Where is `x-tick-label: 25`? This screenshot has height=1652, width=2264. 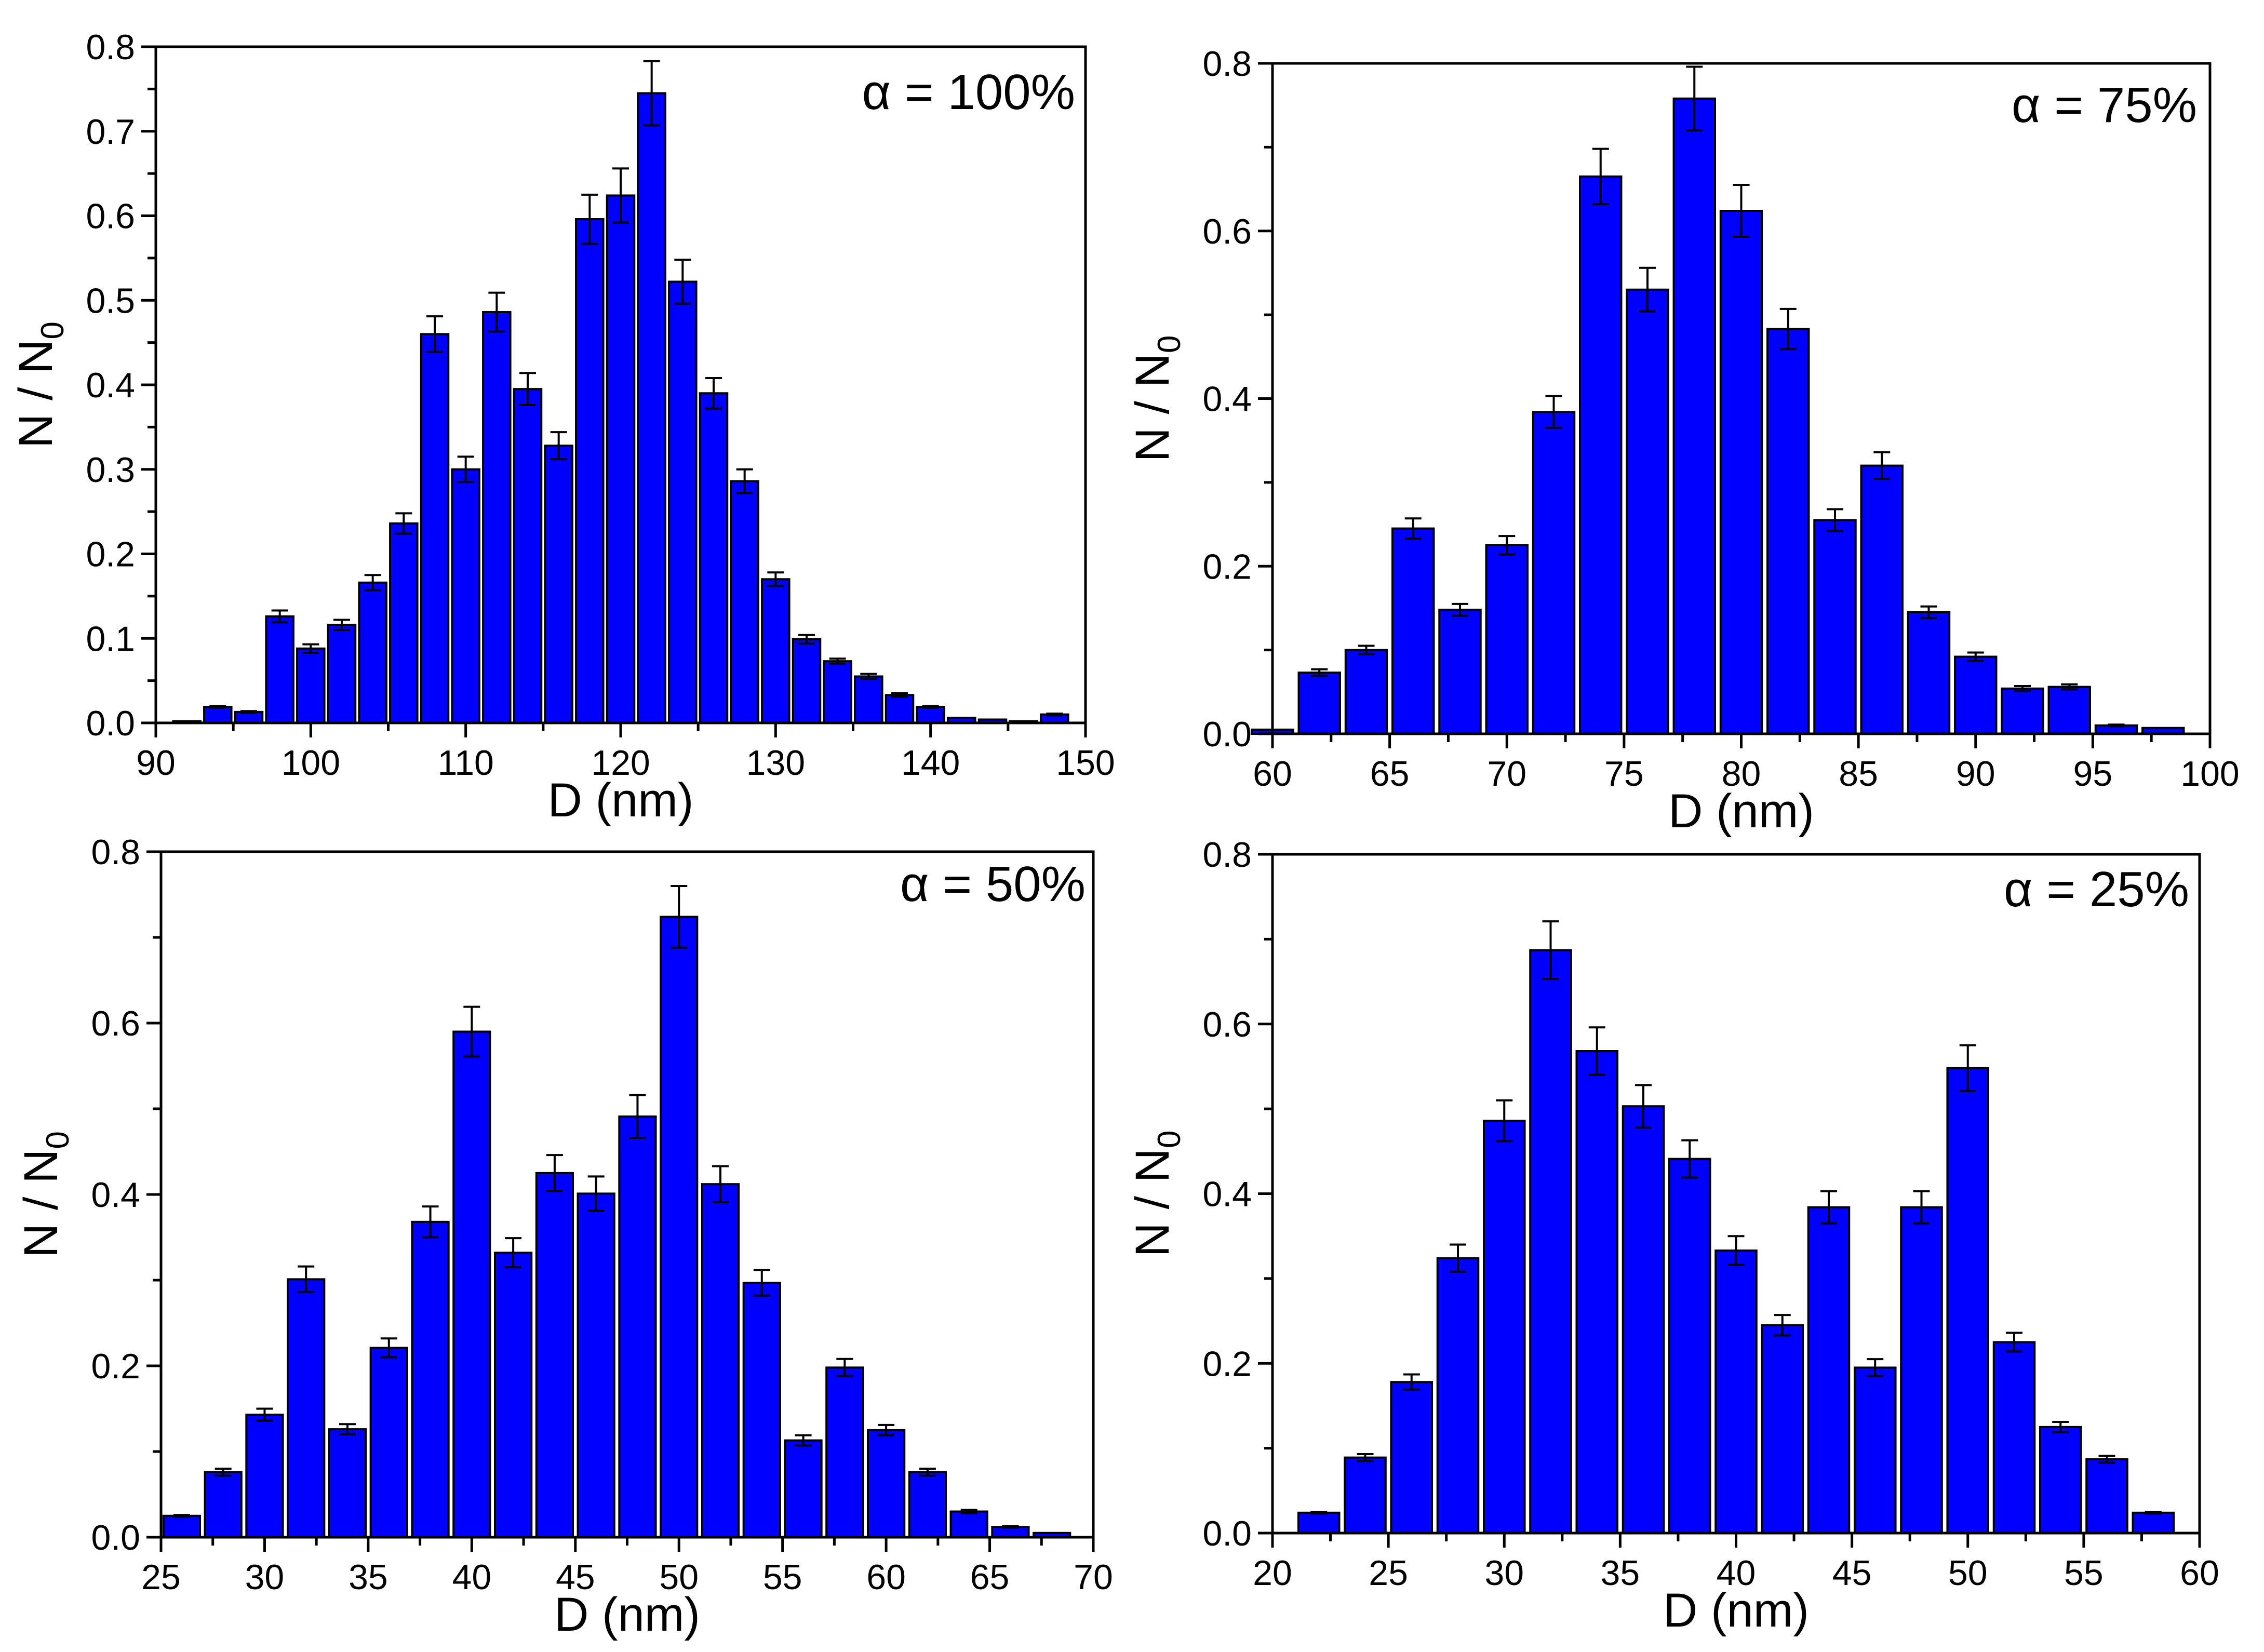
x-tick-label: 25 is located at coordinates (161, 1577).